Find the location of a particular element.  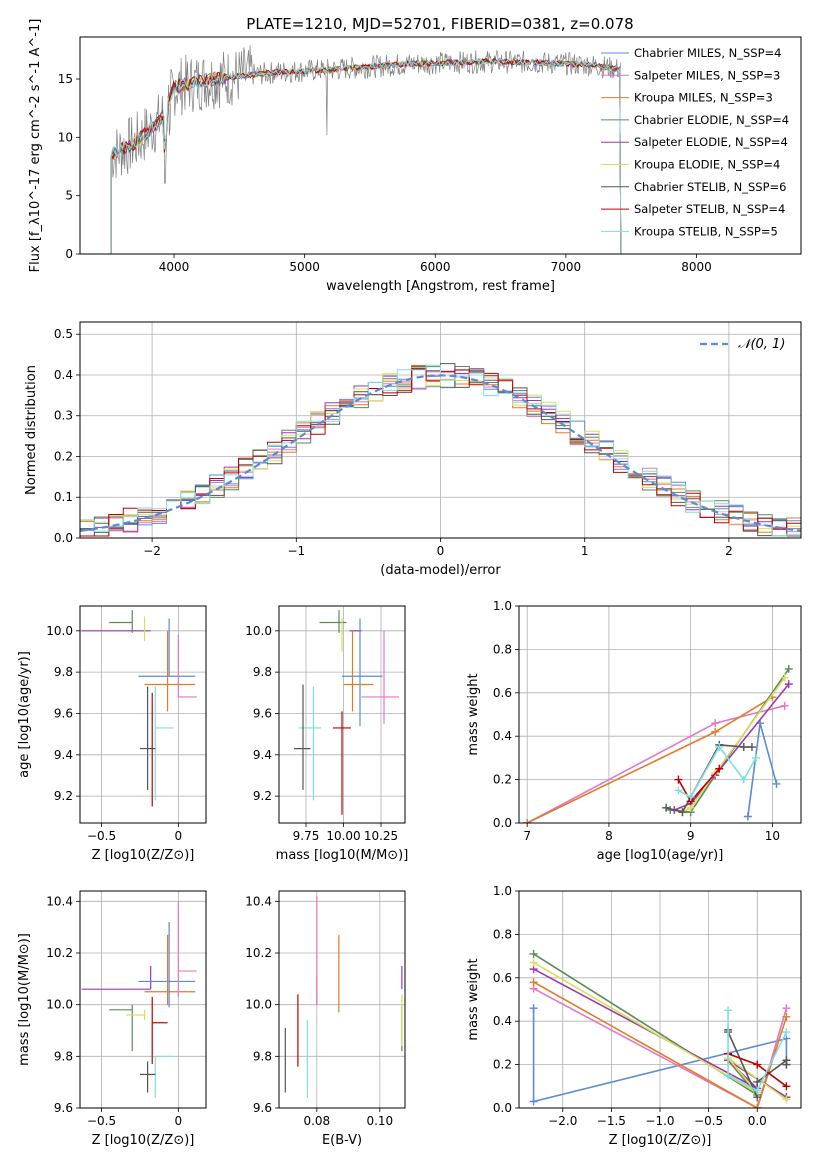

y-tick-label: 0.1 is located at coordinates (63, 497).